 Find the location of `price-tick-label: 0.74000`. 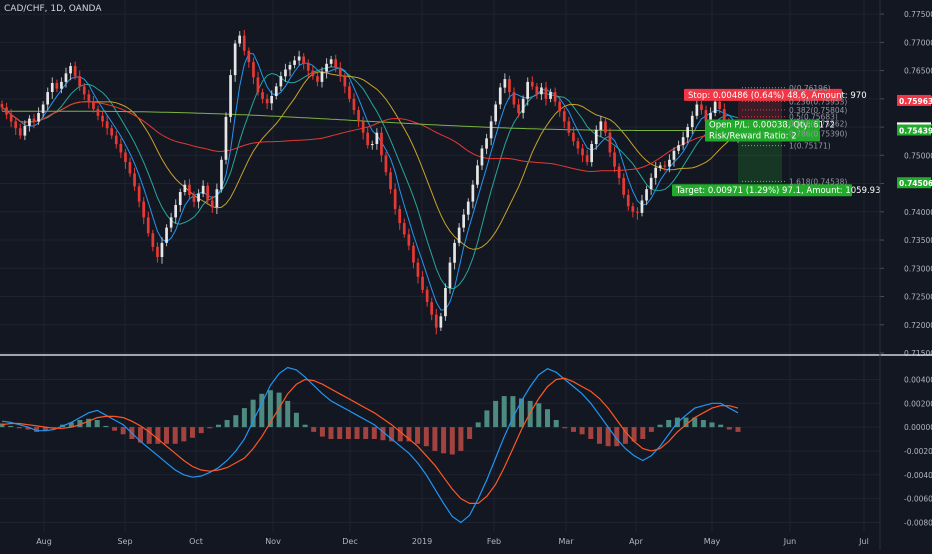

price-tick-label: 0.74000 is located at coordinates (918, 212).